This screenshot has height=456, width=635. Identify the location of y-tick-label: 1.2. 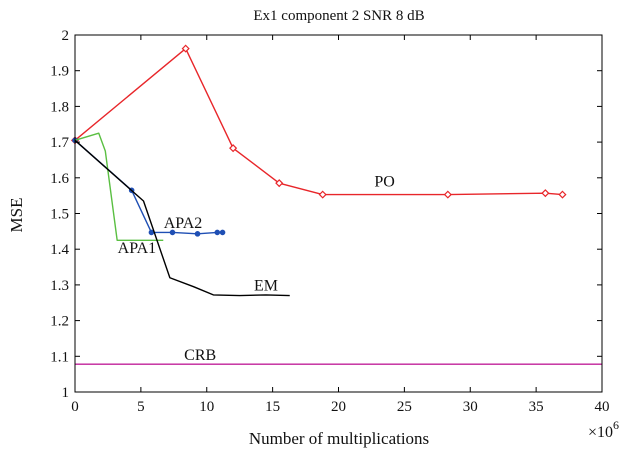
(59, 322).